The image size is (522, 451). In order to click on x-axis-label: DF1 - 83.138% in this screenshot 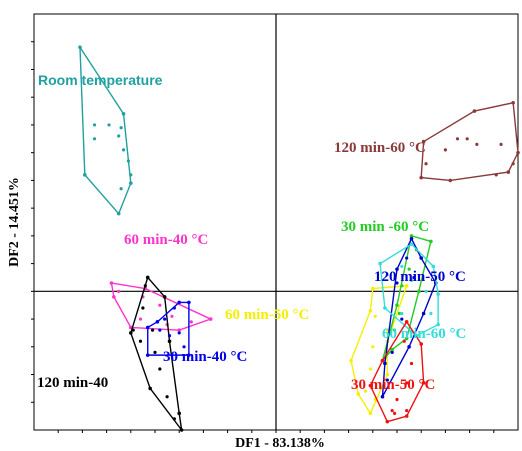, I will do `click(280, 443)`.